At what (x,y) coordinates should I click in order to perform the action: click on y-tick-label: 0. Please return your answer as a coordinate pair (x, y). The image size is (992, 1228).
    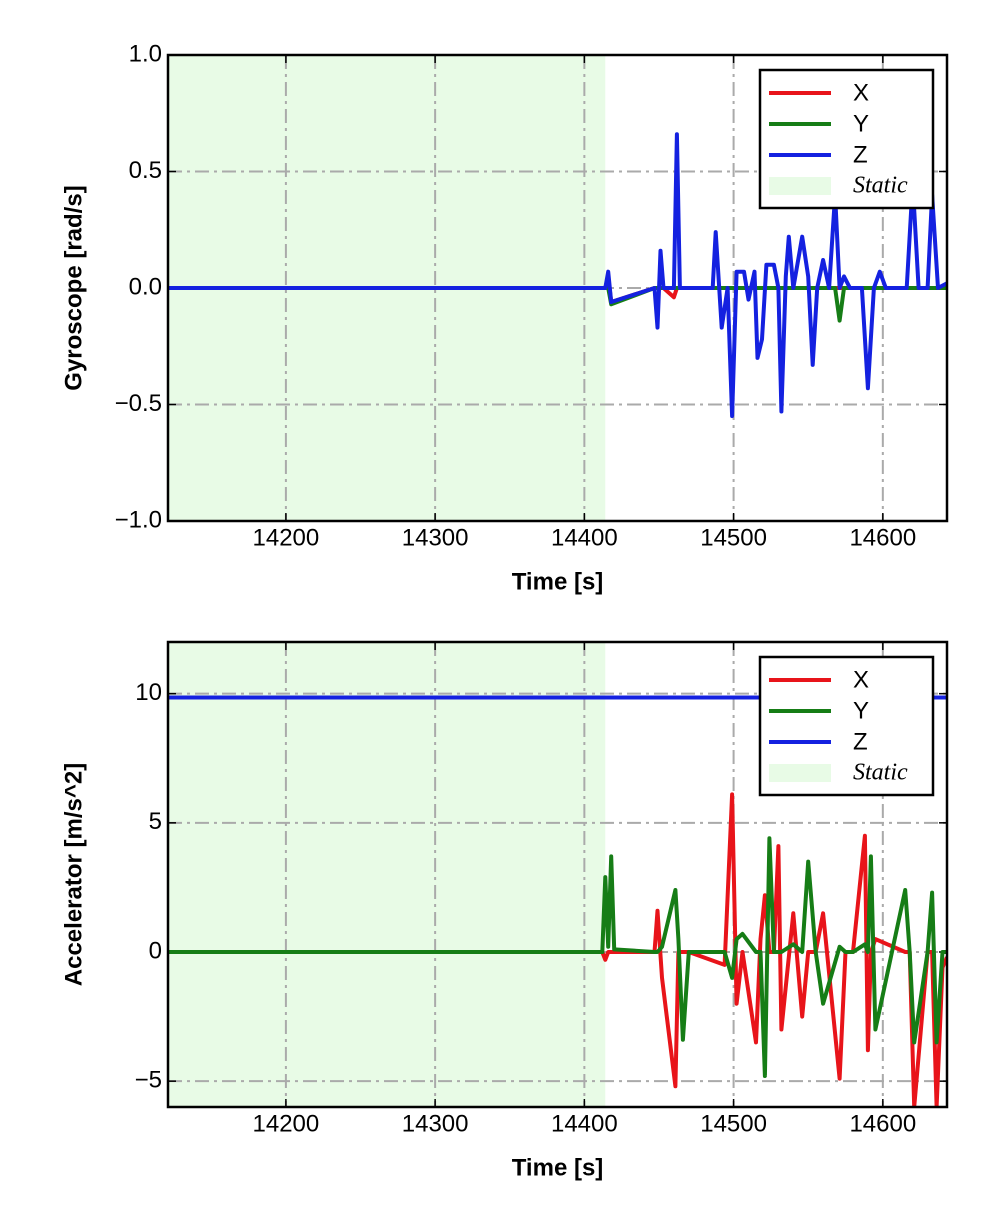
    Looking at the image, I should click on (155, 950).